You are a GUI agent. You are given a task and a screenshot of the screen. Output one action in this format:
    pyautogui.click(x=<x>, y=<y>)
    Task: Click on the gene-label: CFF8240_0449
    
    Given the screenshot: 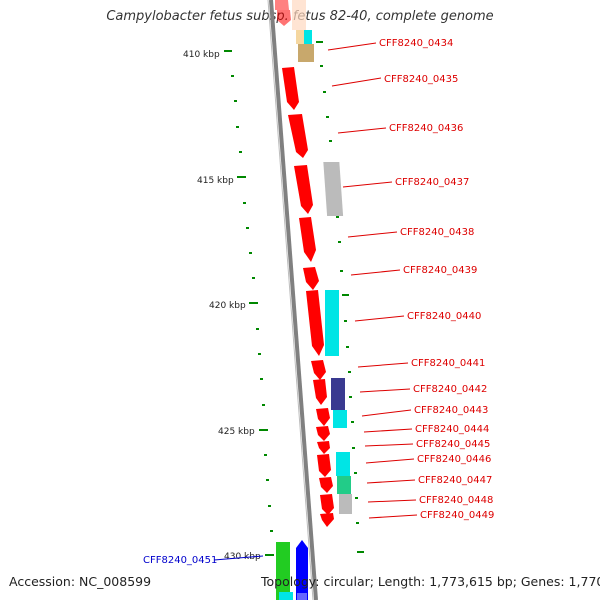 What is the action you would take?
    pyautogui.click(x=457, y=515)
    